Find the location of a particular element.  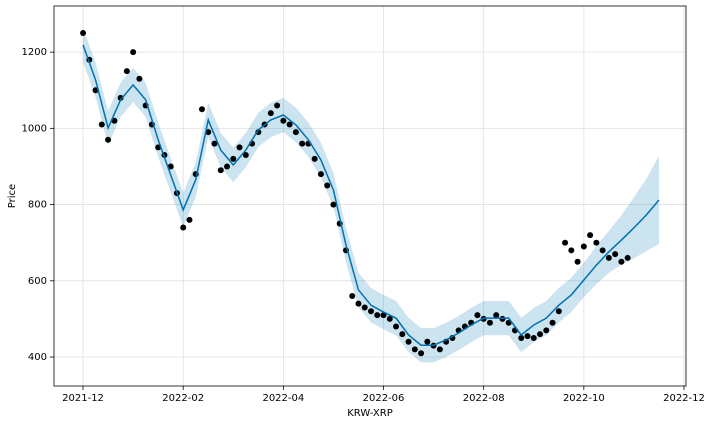

y-tick-label: 1000 is located at coordinates (34, 128).